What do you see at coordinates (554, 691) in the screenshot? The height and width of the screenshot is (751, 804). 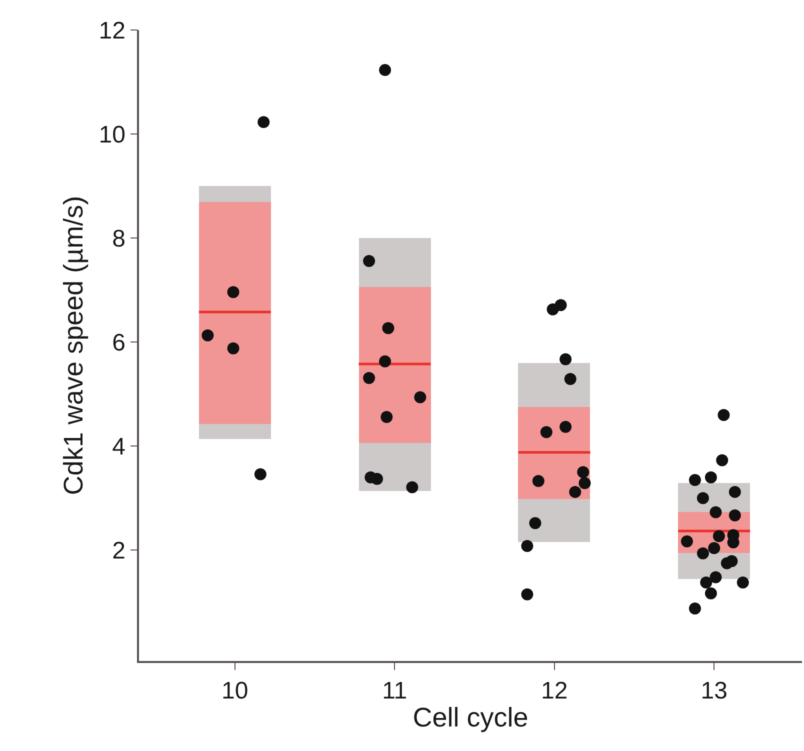 I see `x-tick-label: 12` at bounding box center [554, 691].